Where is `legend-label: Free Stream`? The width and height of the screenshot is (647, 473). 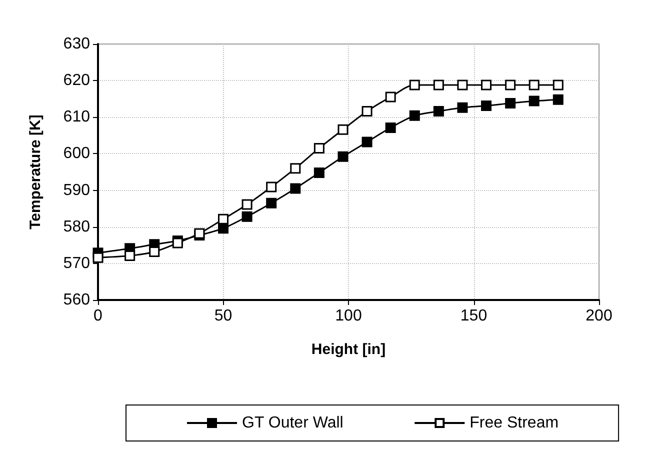
legend-label: Free Stream is located at coordinates (514, 423).